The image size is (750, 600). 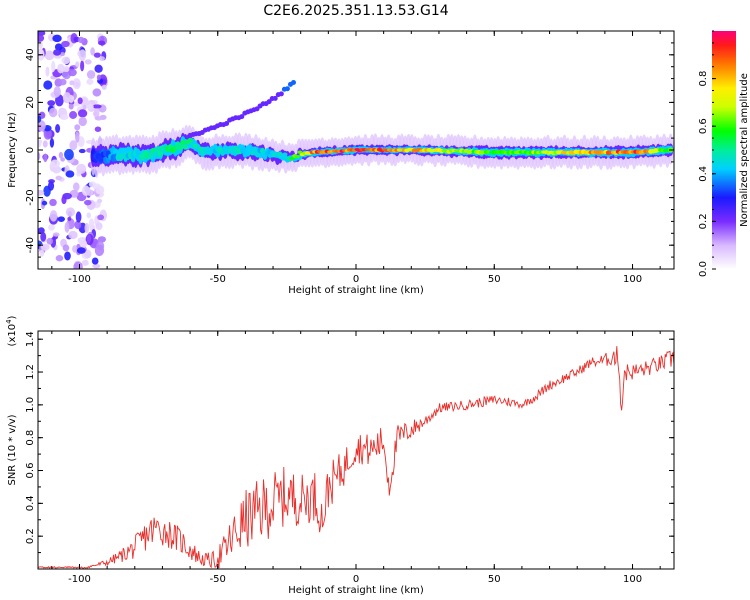 What do you see at coordinates (703, 221) in the screenshot?
I see `colorbar-tick-label: 0.2` at bounding box center [703, 221].